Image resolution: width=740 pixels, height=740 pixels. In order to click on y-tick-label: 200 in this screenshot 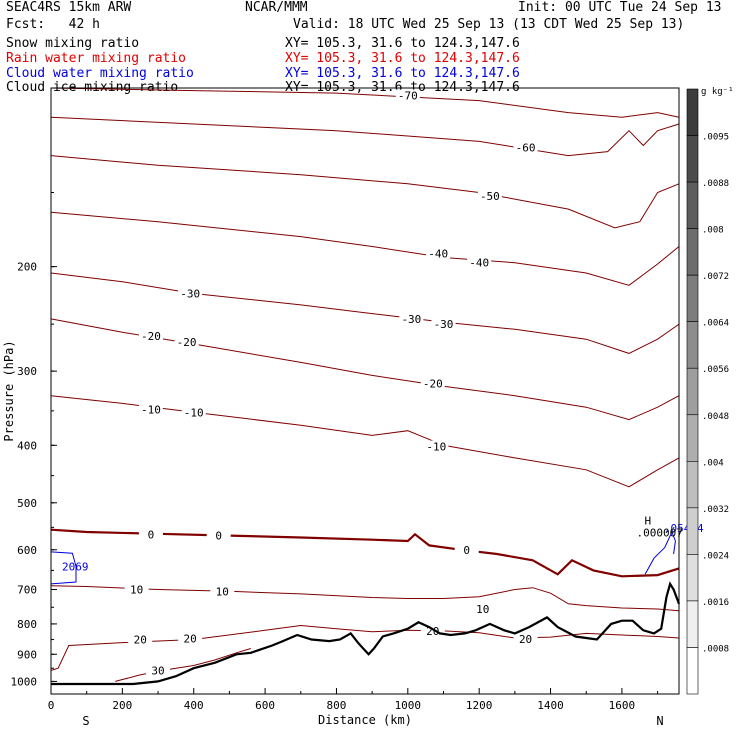, I will do `click(27, 267)`.